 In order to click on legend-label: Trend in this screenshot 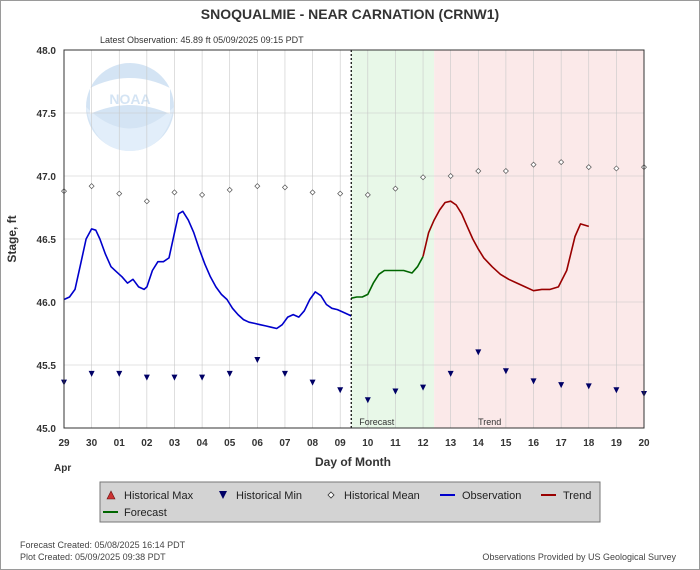, I will do `click(577, 496)`.